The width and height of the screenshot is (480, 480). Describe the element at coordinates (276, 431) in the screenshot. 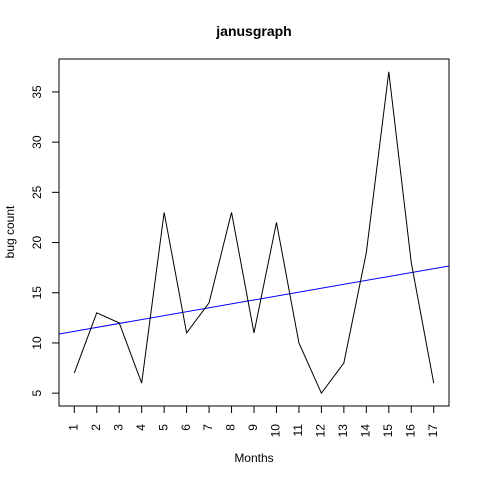

I see `x-tick-label: 10` at that location.